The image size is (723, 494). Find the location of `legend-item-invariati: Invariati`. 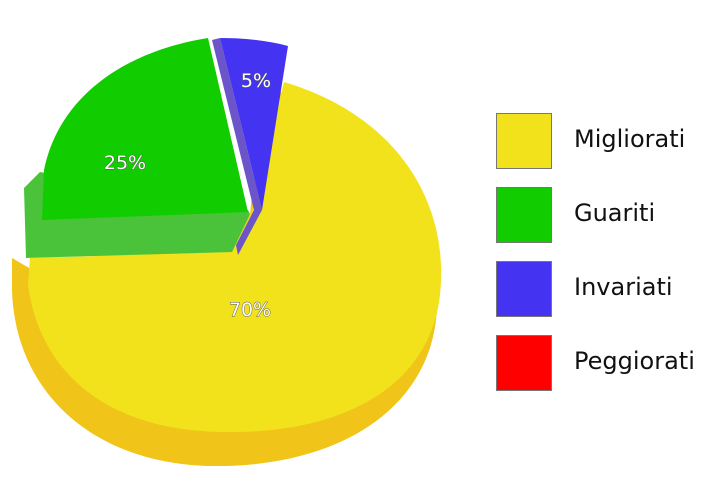

legend-item-invariati: Invariati is located at coordinates (609, 290).